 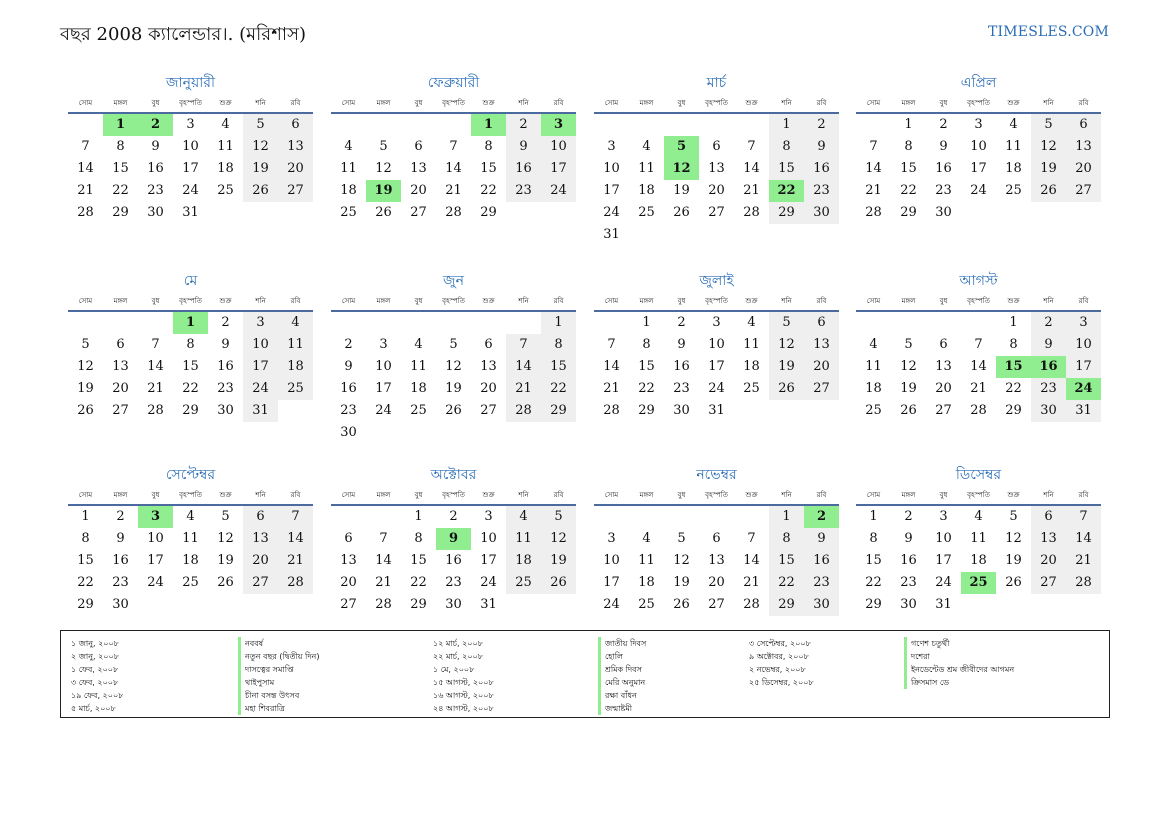 What do you see at coordinates (488, 604) in the screenshot?
I see `day-cell: 31` at bounding box center [488, 604].